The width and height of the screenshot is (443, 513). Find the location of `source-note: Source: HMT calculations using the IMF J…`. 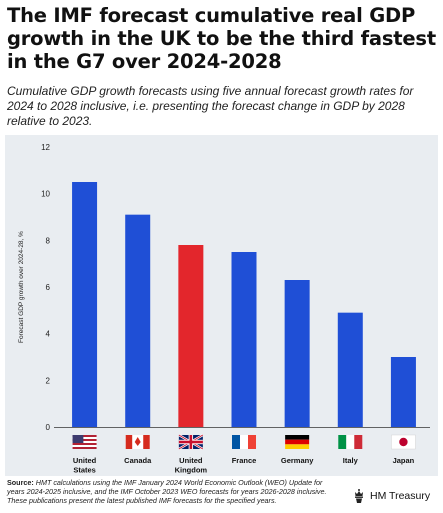

source-note: Source: HMT calculations using the IMF J… is located at coordinates (172, 491).